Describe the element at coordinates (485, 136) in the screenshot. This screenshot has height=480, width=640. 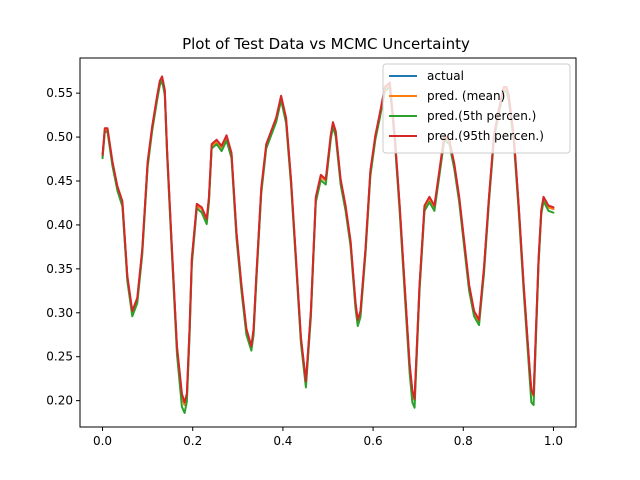
I see `legend-label-3: pred.(95th percen.)` at that location.